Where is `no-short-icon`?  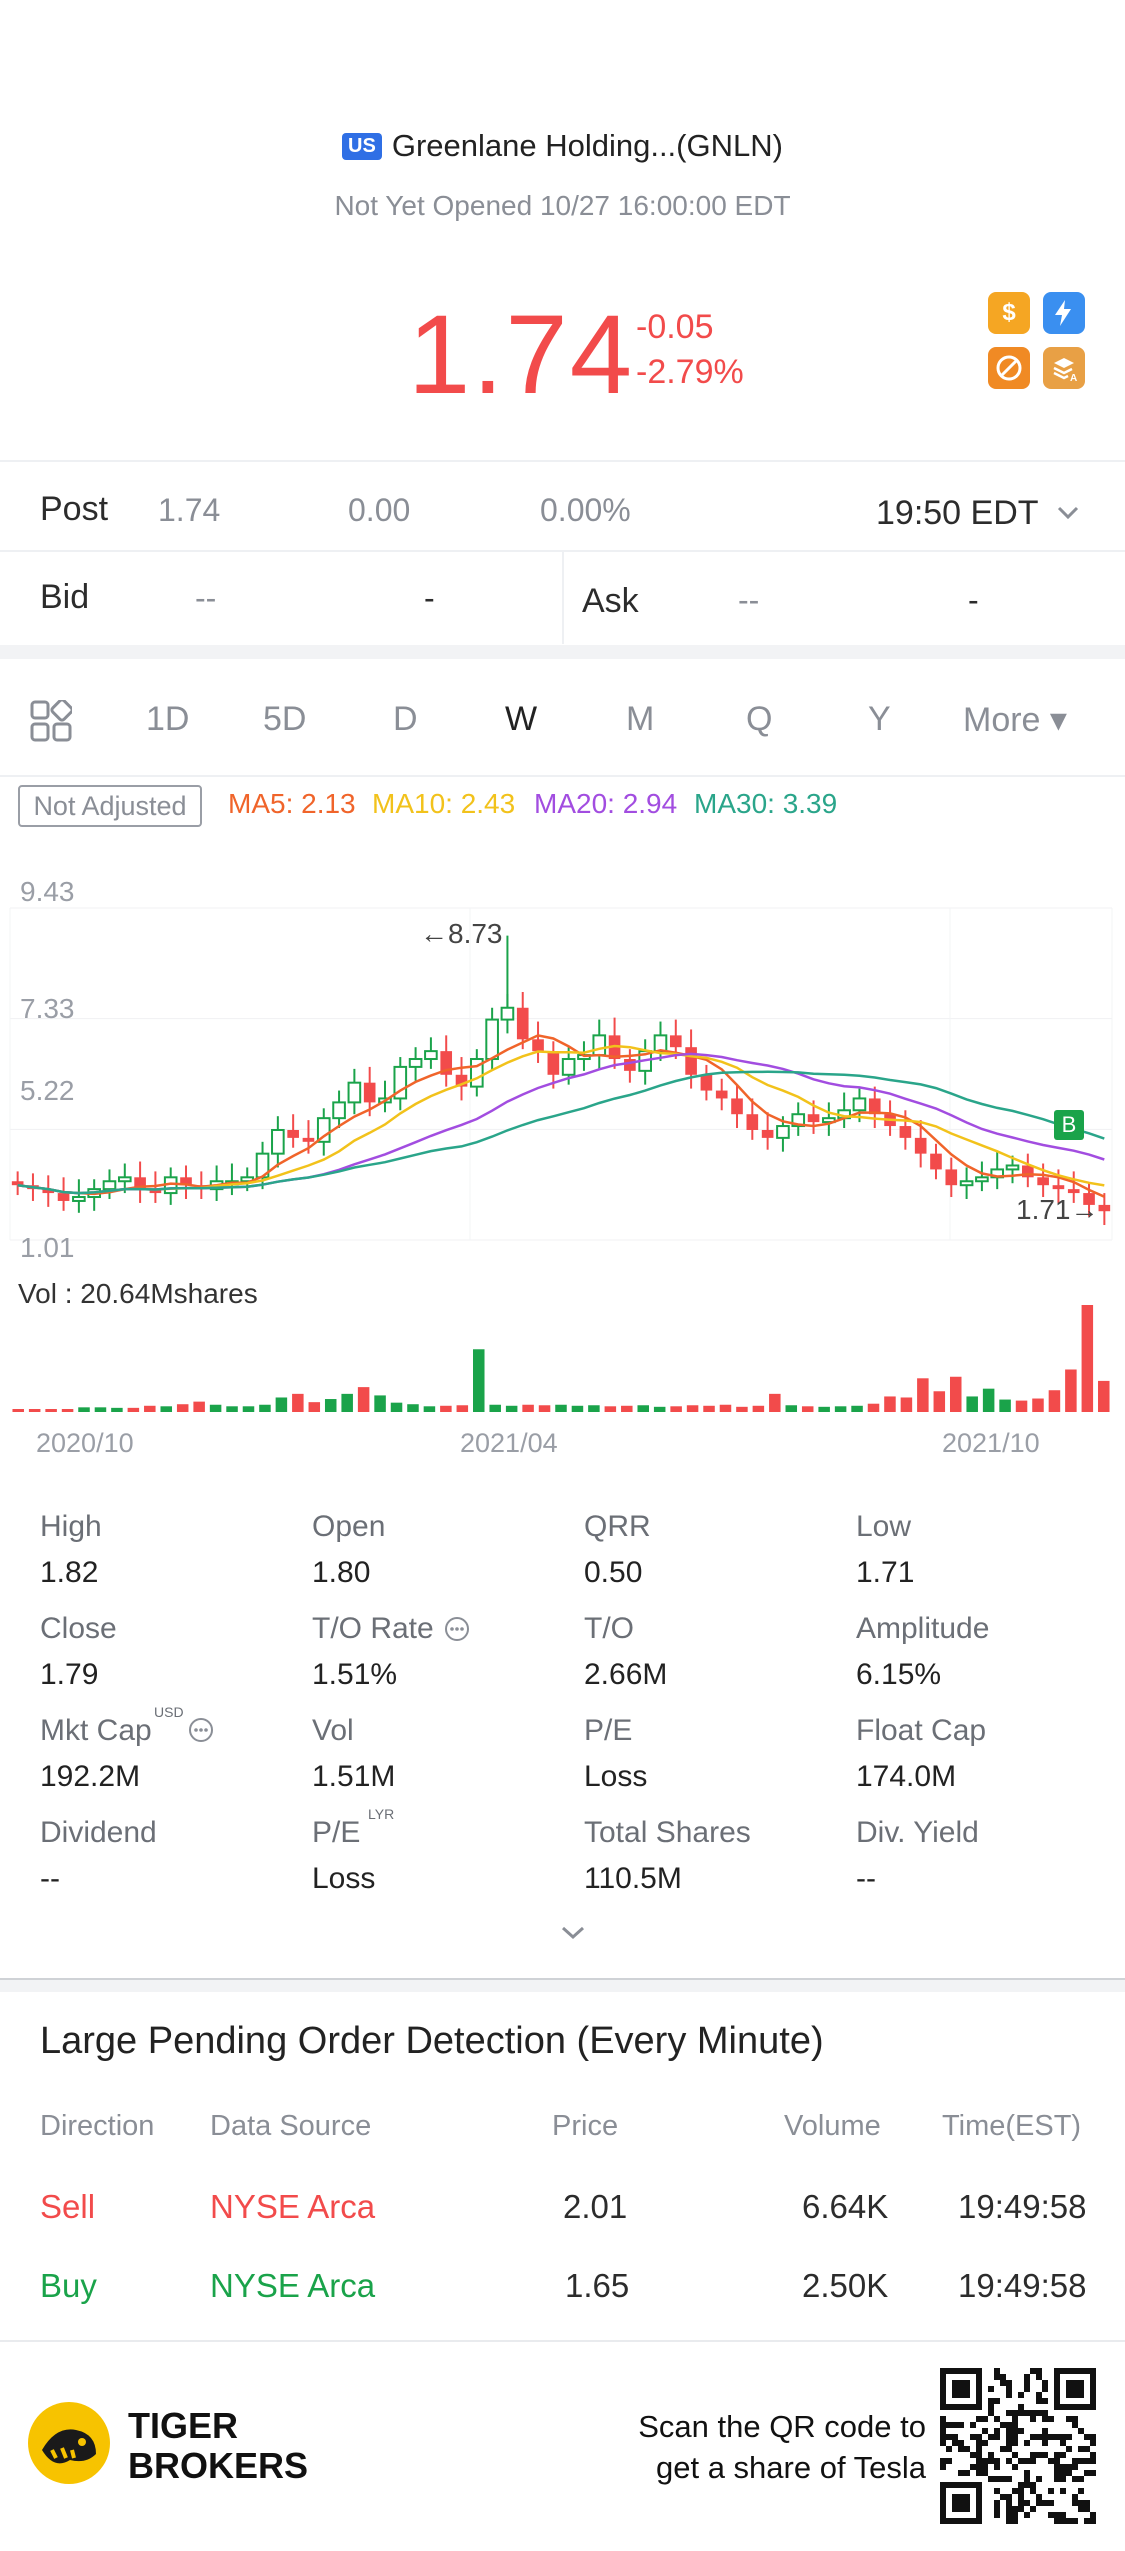 no-short-icon is located at coordinates (1009, 368).